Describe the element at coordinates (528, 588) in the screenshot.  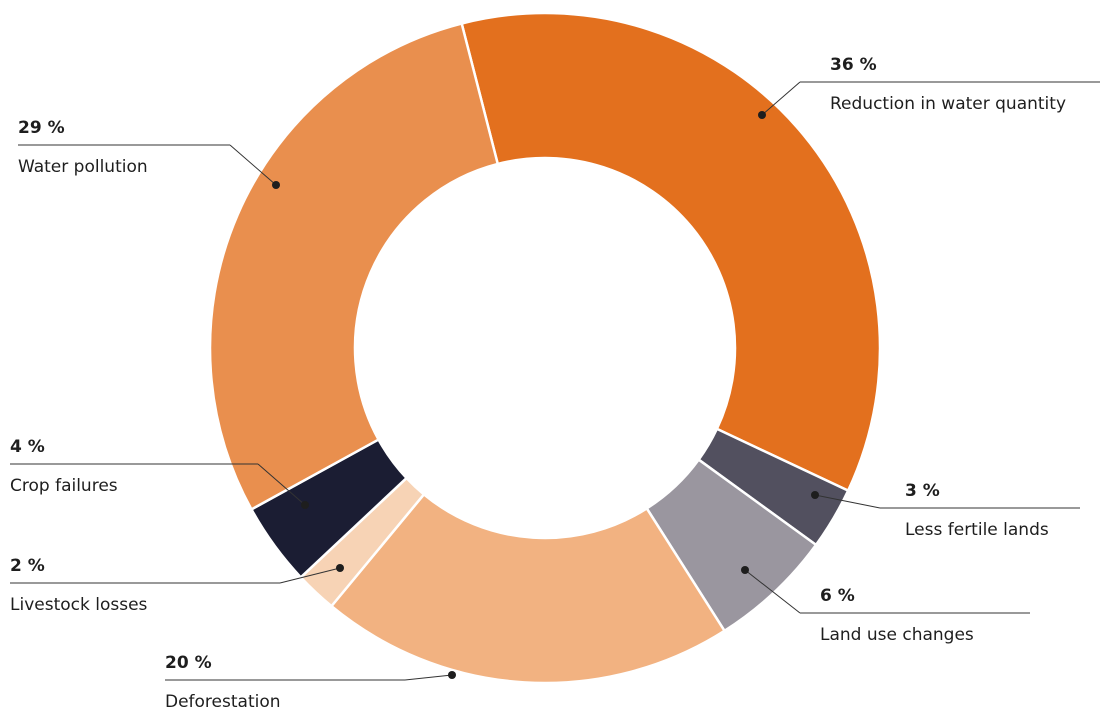
I see `donut-slice` at that location.